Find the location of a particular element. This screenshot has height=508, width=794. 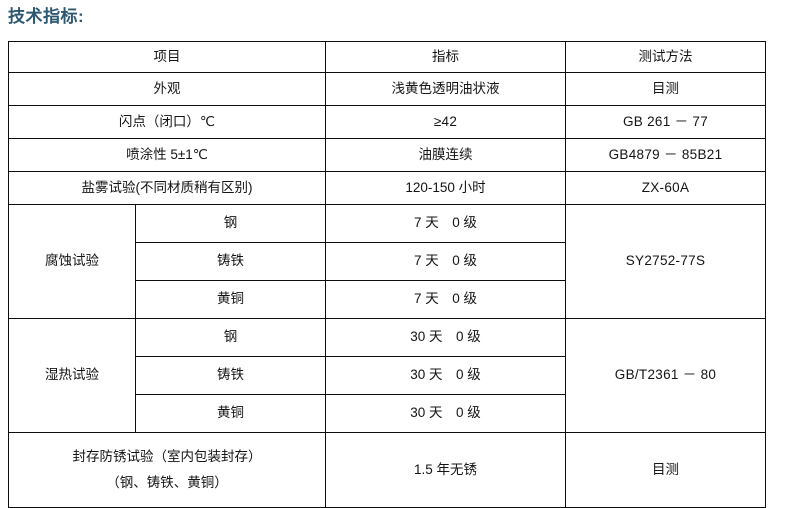

cell-item: 盐雾试验(不同材质稍有区别) is located at coordinates (167, 188).